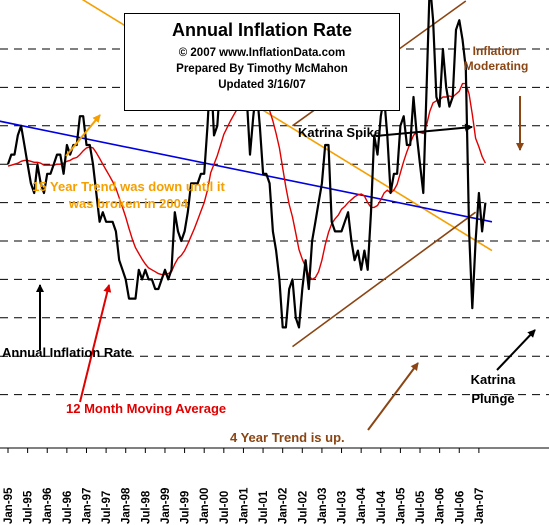 Image resolution: width=549 pixels, height=525 pixels. I want to click on chart-title: Annual Inflation Rate, so click(262, 30).